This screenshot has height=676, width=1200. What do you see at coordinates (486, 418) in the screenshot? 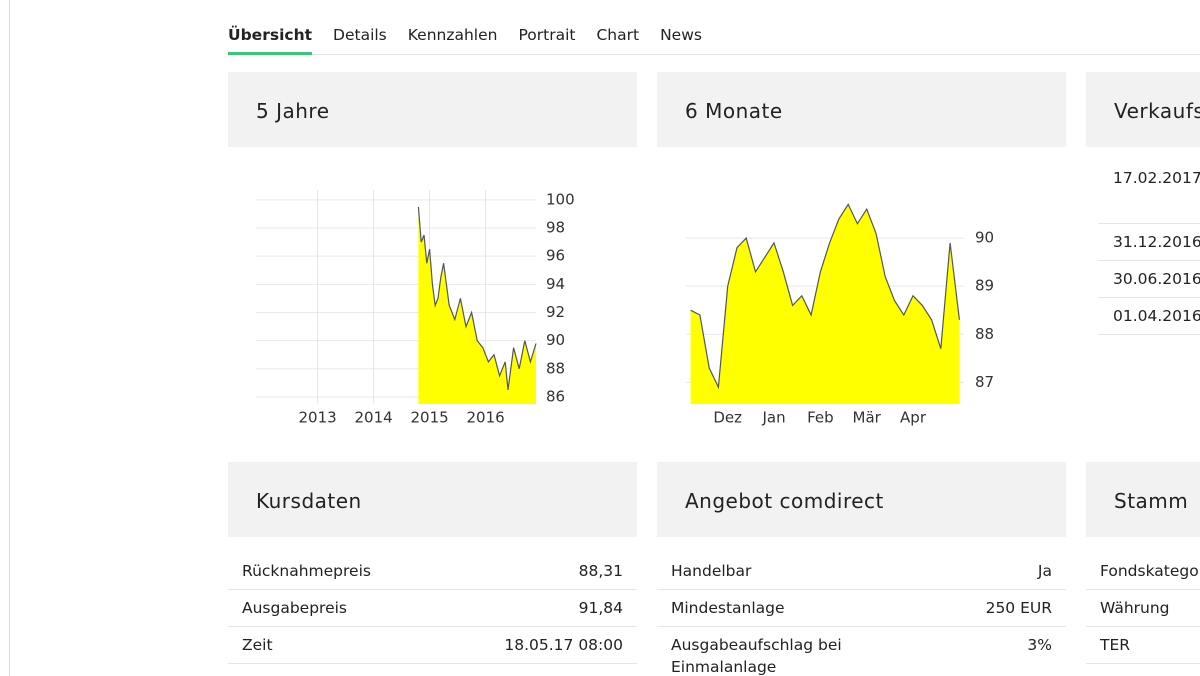
I see `x-tick-label: 2016` at bounding box center [486, 418].